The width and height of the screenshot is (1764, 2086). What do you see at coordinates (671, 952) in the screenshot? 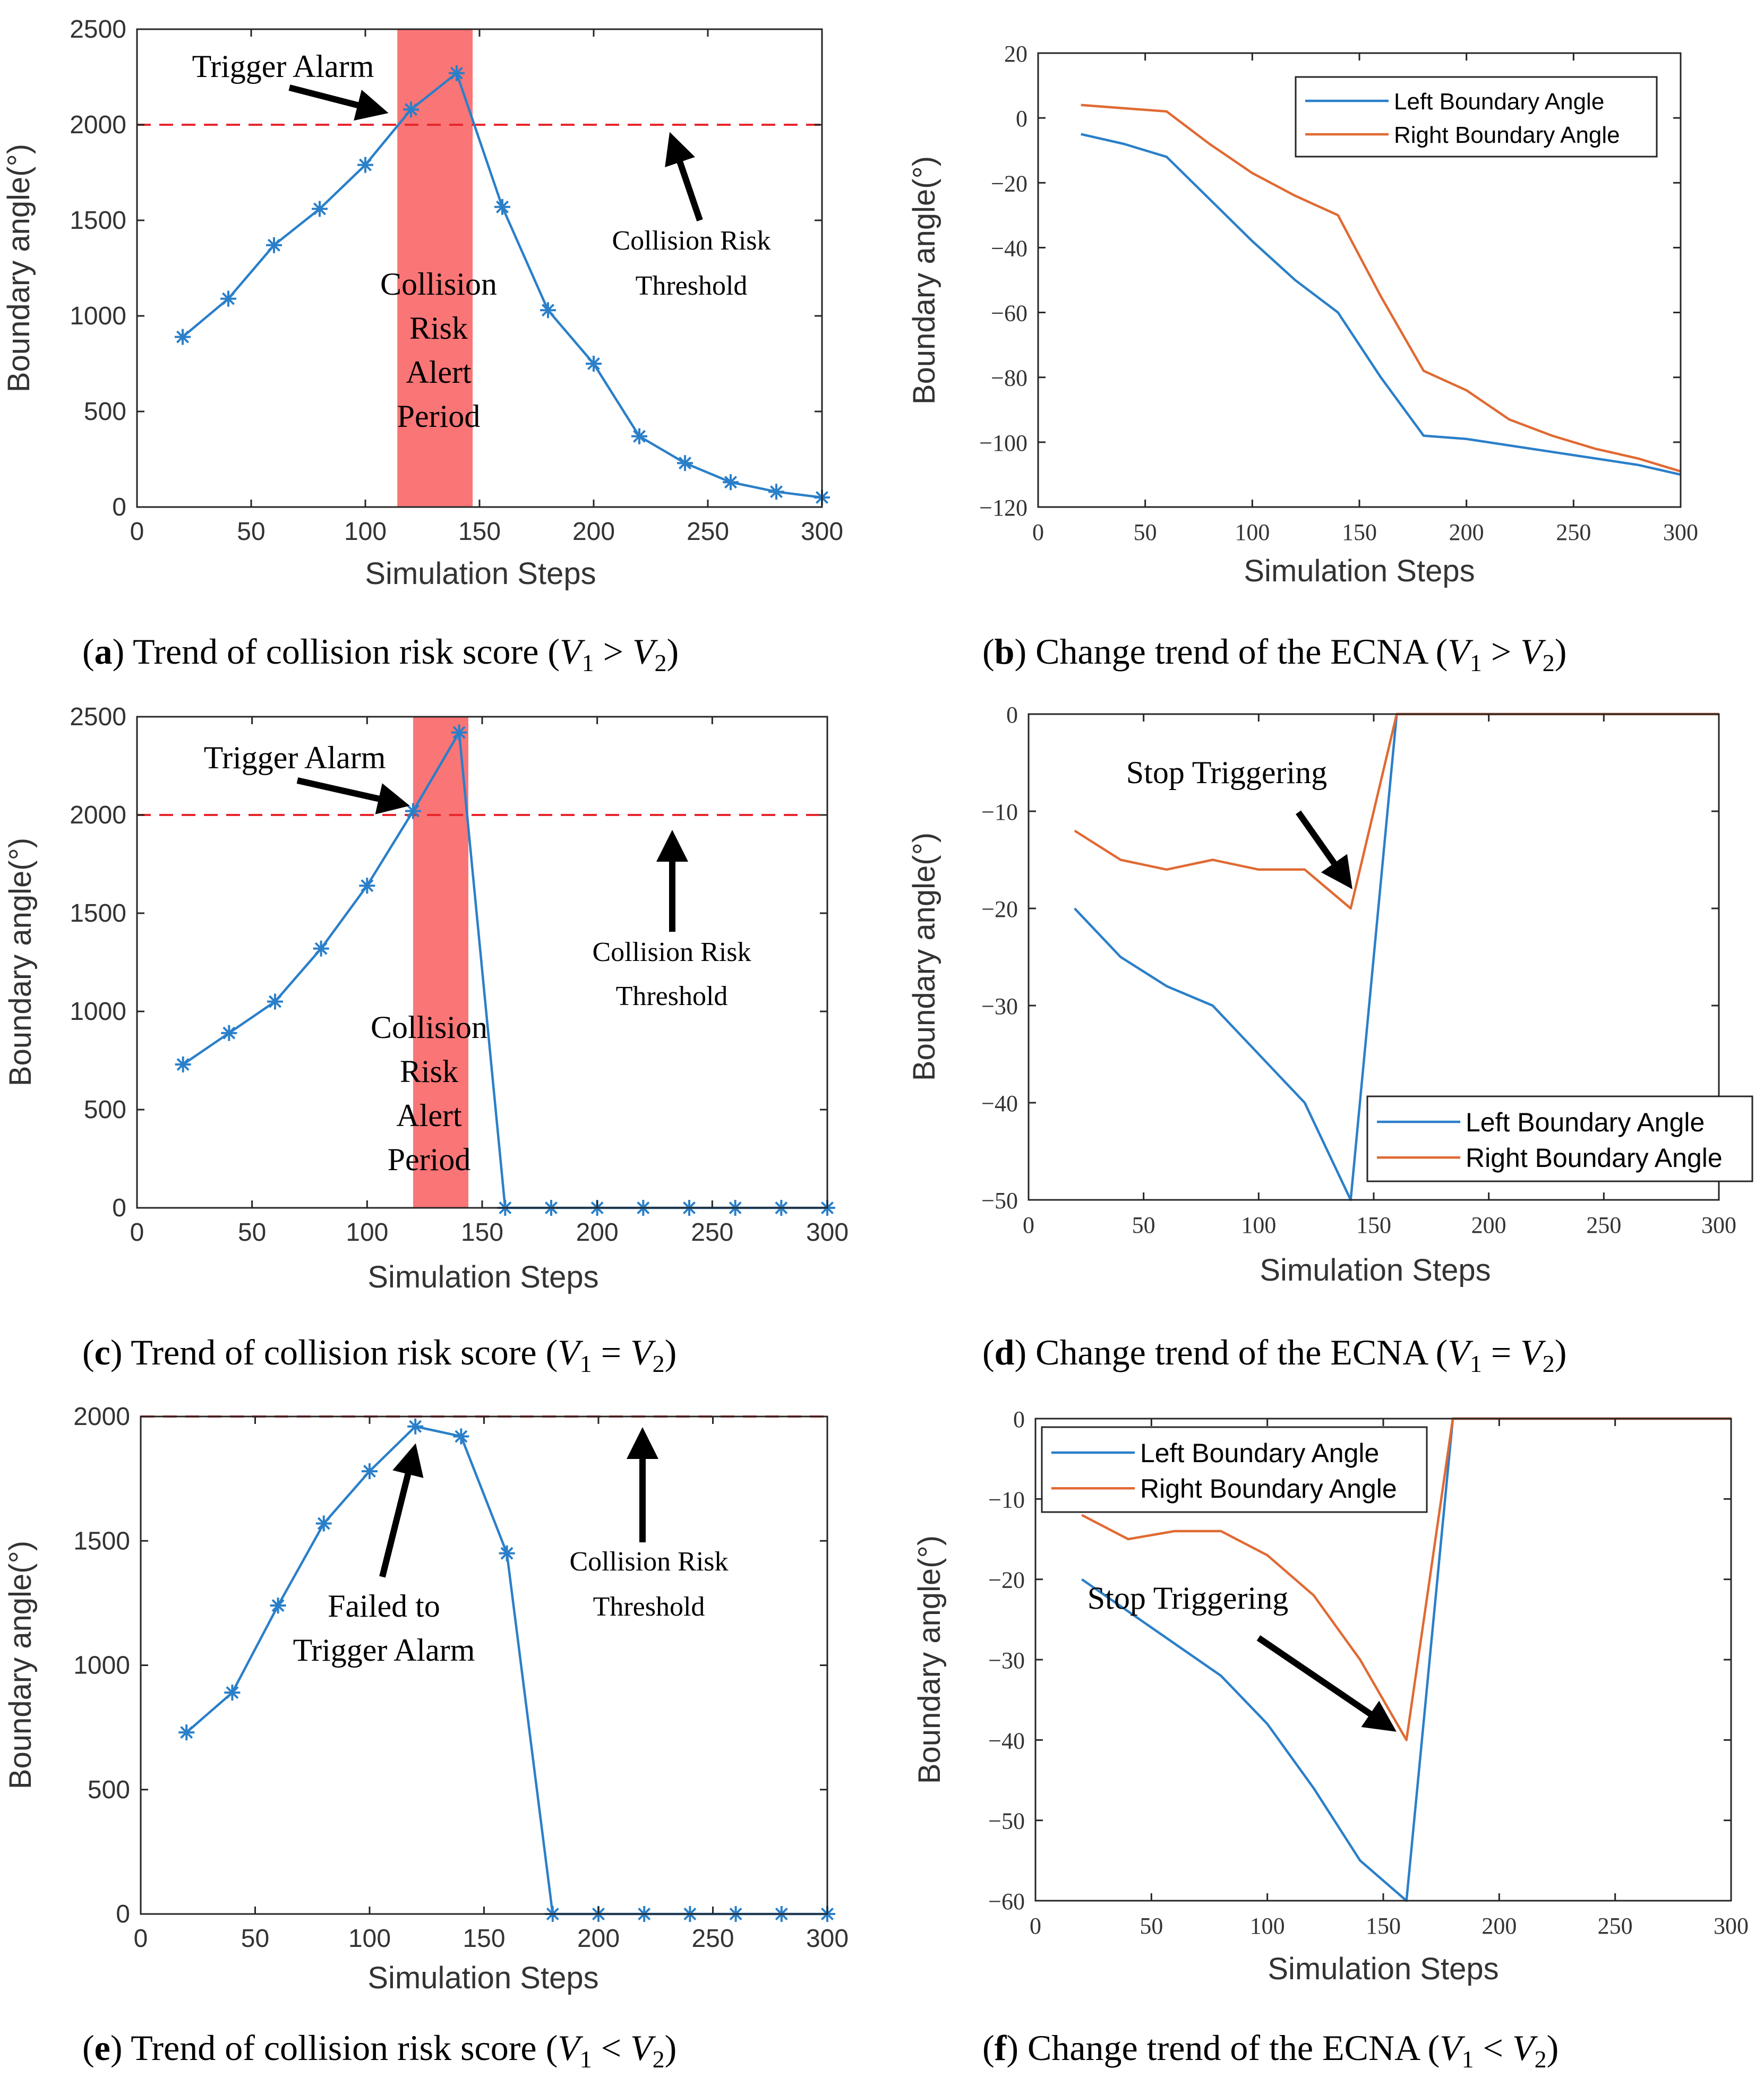
I see `threshold-label: Collision Risk` at bounding box center [671, 952].